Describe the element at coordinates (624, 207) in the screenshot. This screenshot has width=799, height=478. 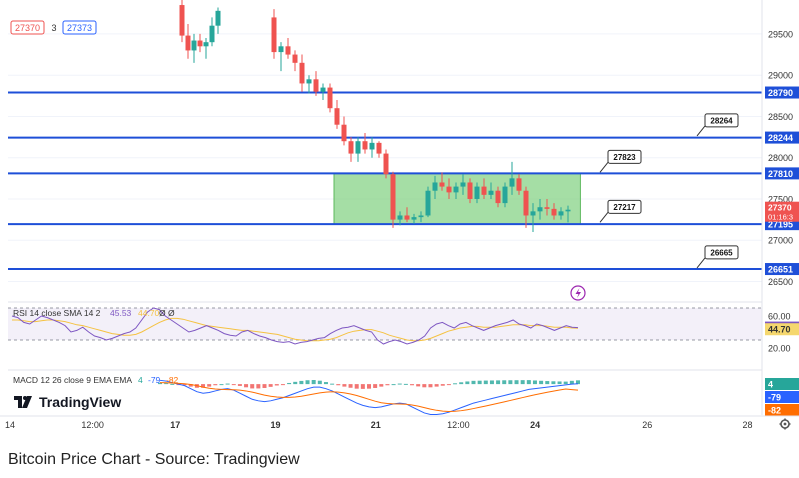
I see `callout-label: 27217` at that location.